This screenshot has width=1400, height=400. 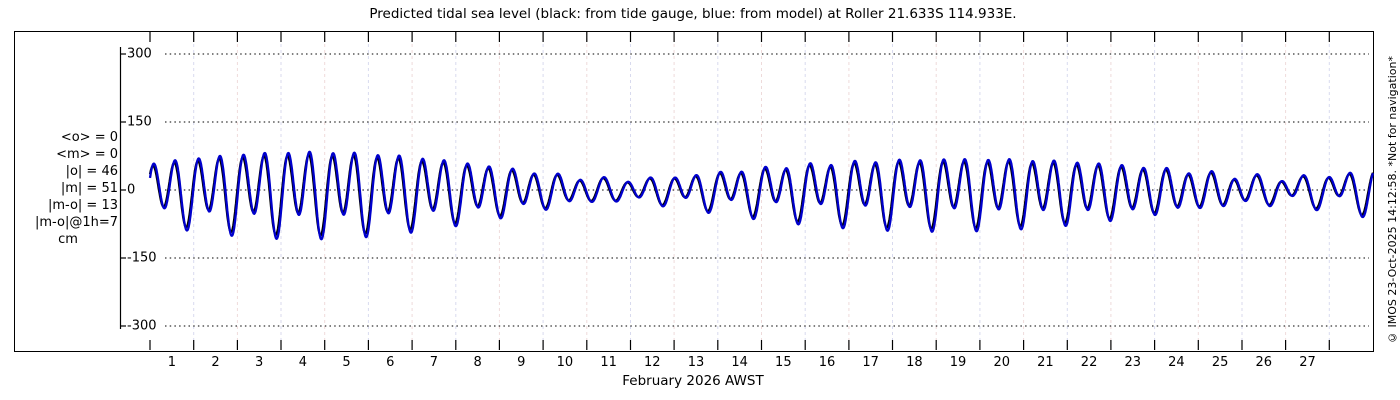 I want to click on x-tick-label: 14, so click(x=739, y=362).